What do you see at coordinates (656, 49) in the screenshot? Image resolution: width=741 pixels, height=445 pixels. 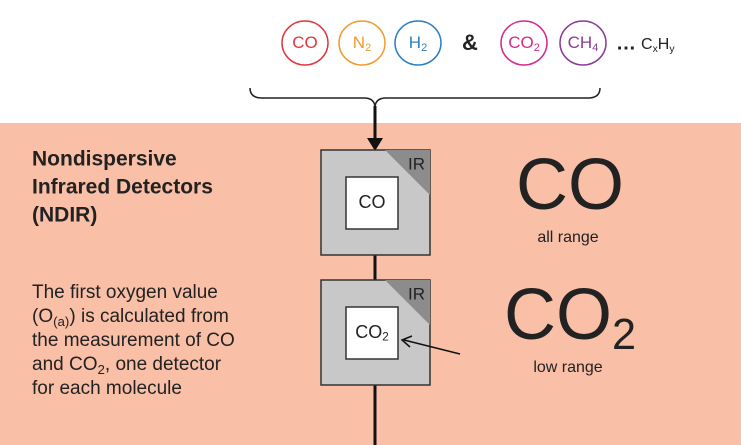 I see `subscript: x` at bounding box center [656, 49].